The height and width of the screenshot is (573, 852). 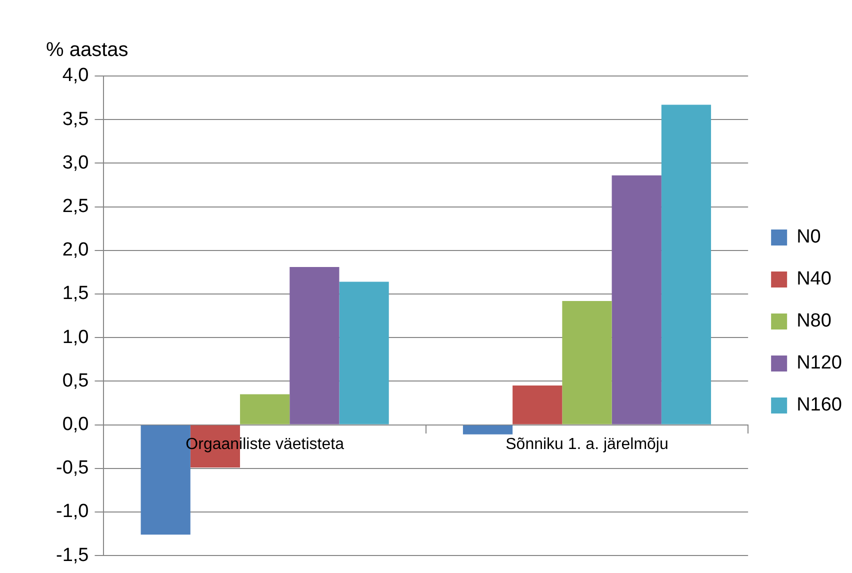 What do you see at coordinates (72, 468) in the screenshot?
I see `y-tick-label: -0,5` at bounding box center [72, 468].